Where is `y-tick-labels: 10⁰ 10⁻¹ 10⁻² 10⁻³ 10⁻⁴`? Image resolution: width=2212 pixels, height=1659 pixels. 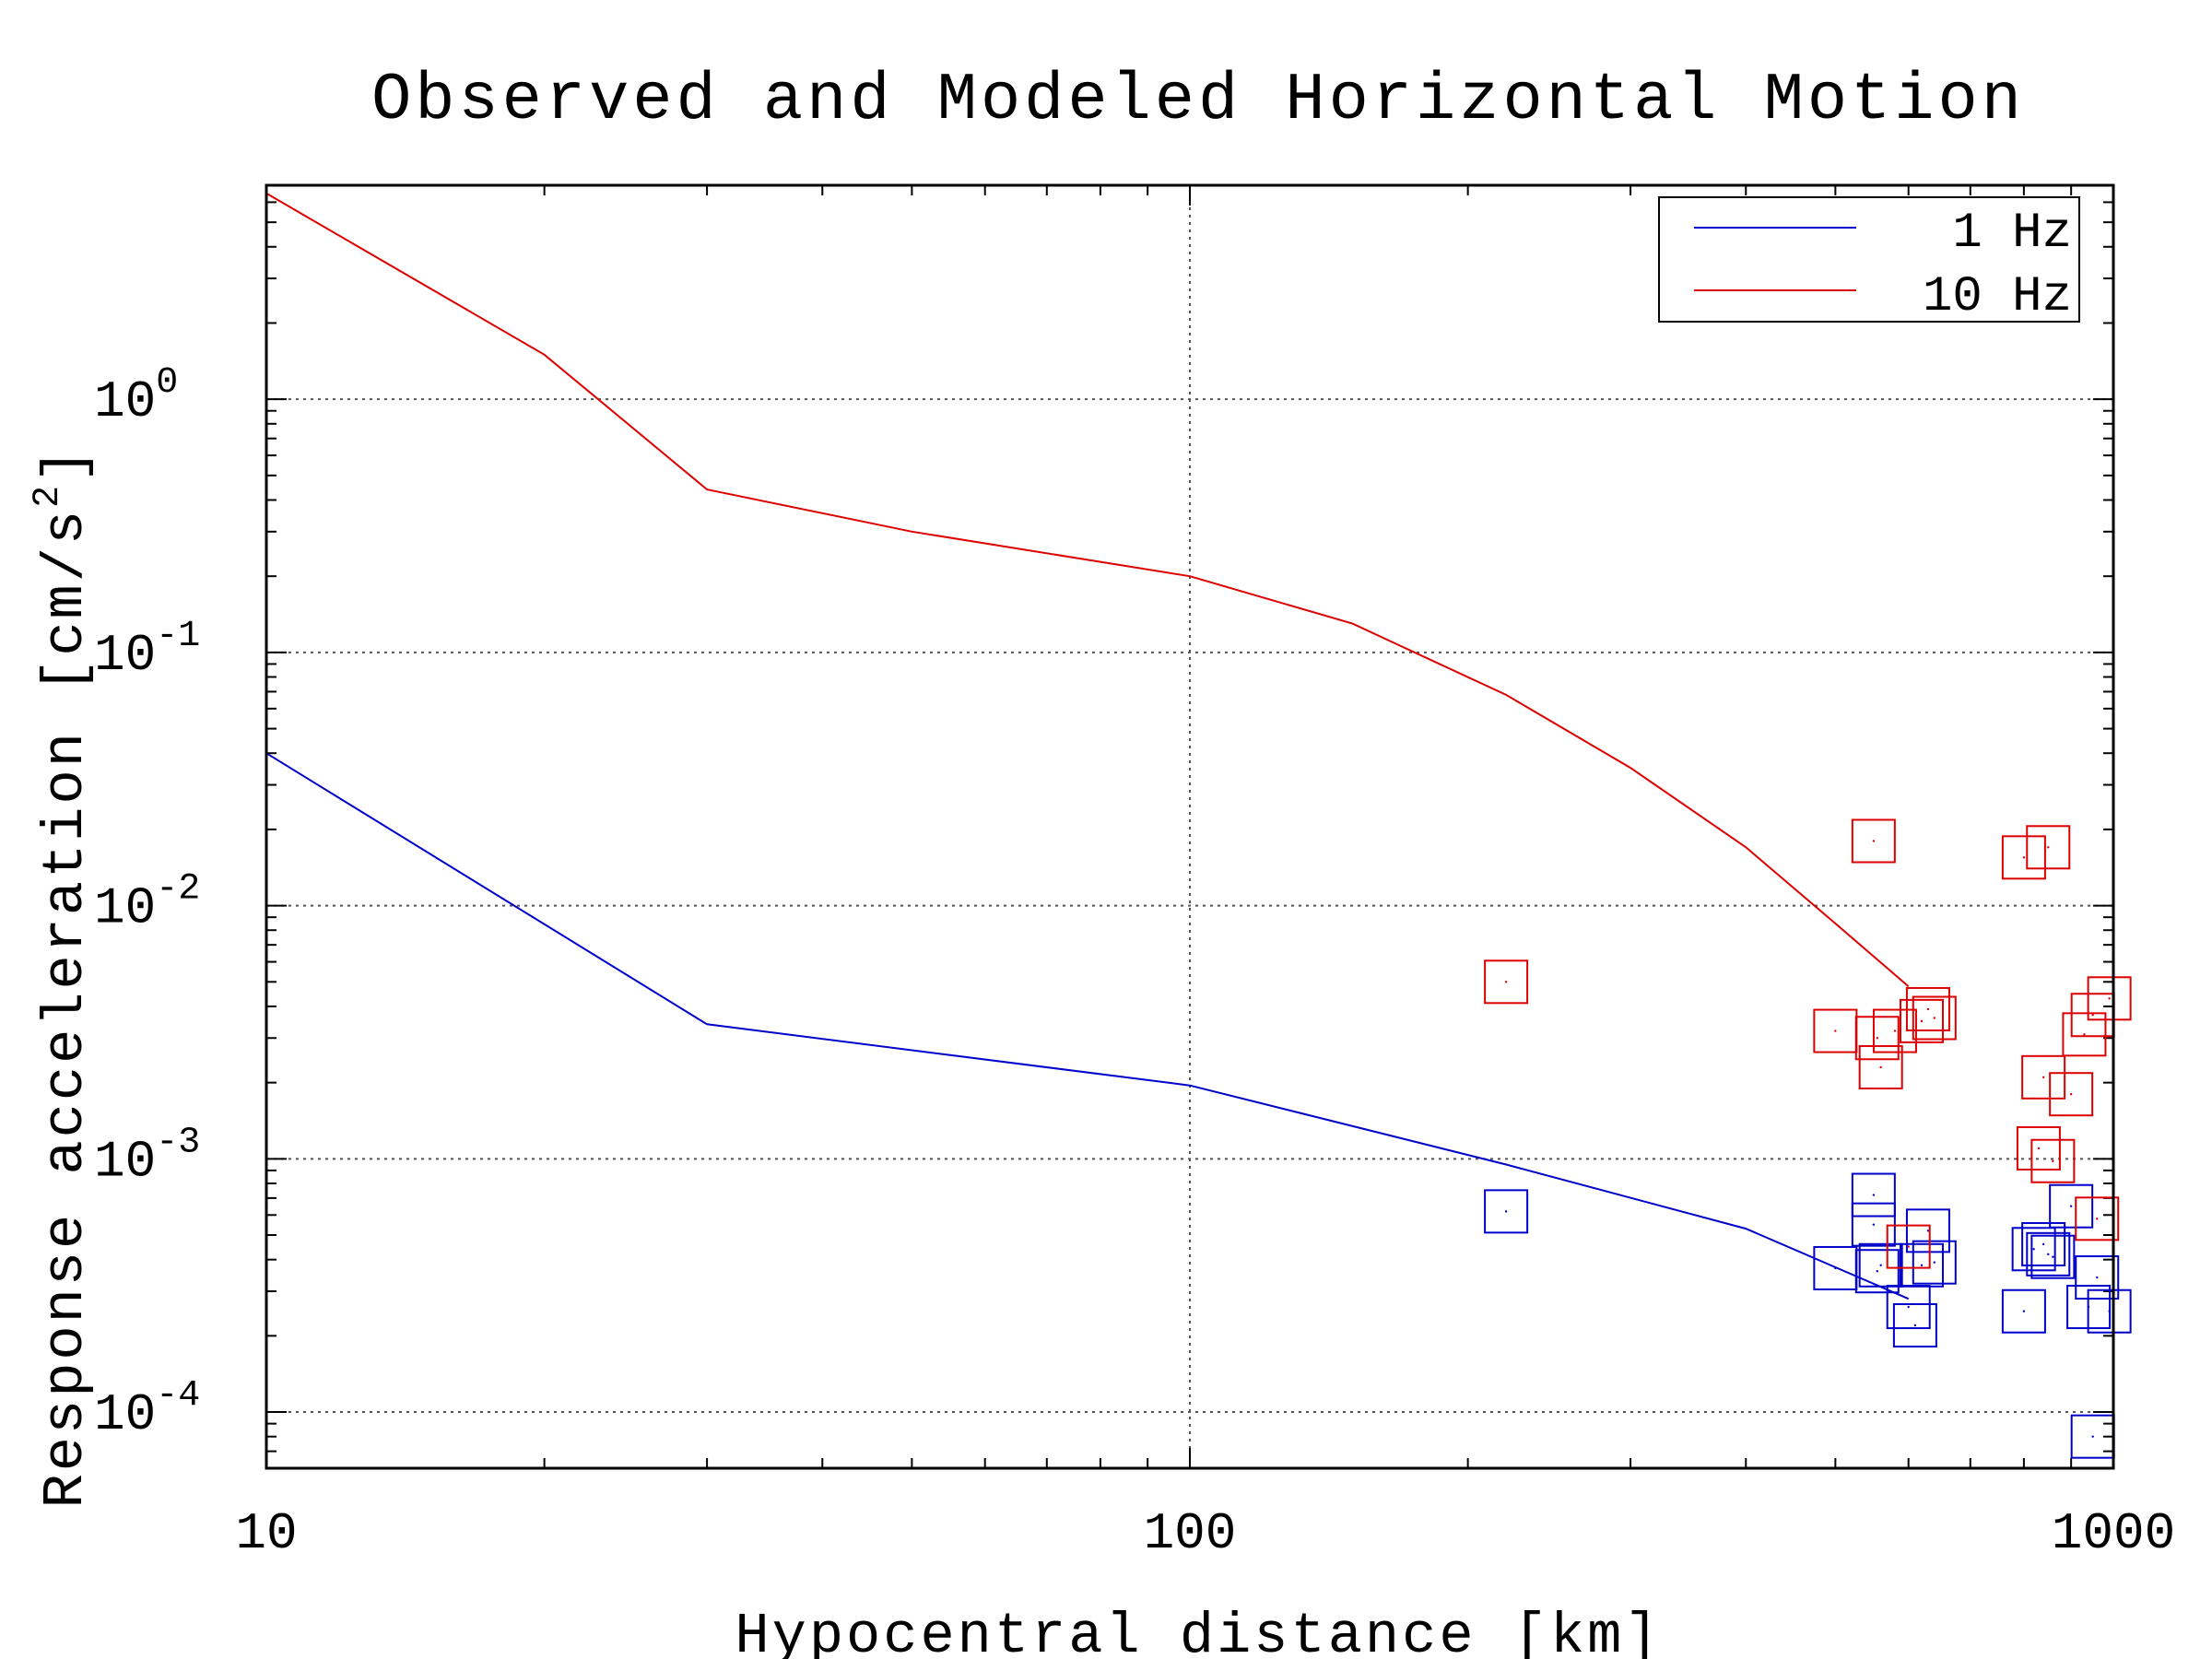
y-tick-labels: 10⁰ 10⁻¹ 10⁻² 10⁻³ 10⁻⁴ is located at coordinates (147, 903).